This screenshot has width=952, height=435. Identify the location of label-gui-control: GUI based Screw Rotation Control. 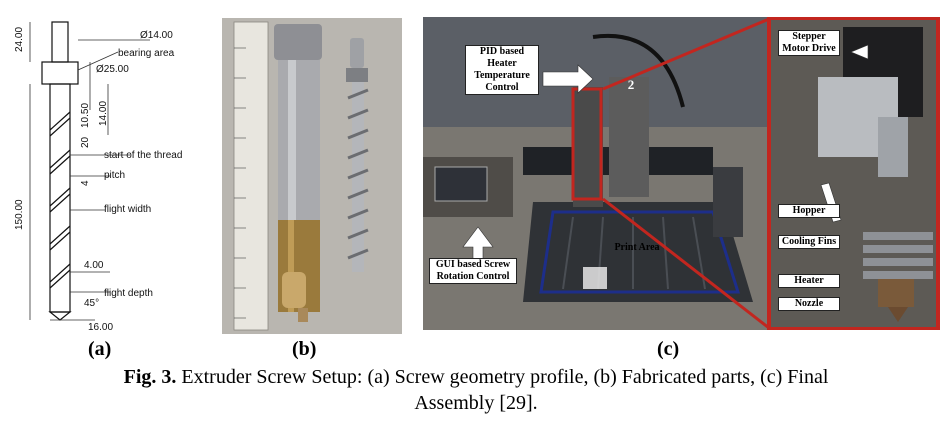
(473, 271).